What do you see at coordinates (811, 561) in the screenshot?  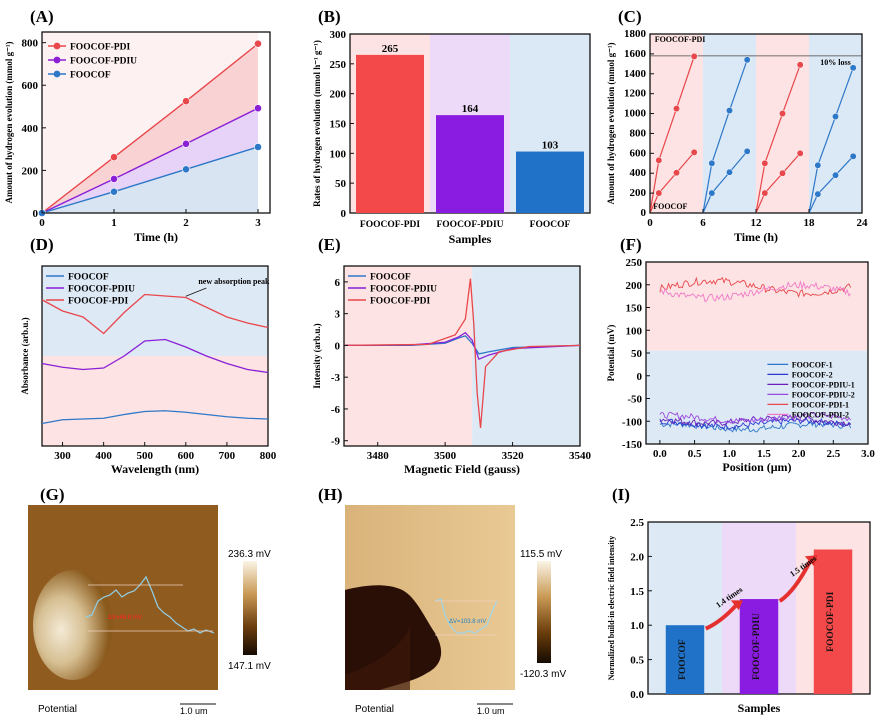 I see `arrow-2-head` at bounding box center [811, 561].